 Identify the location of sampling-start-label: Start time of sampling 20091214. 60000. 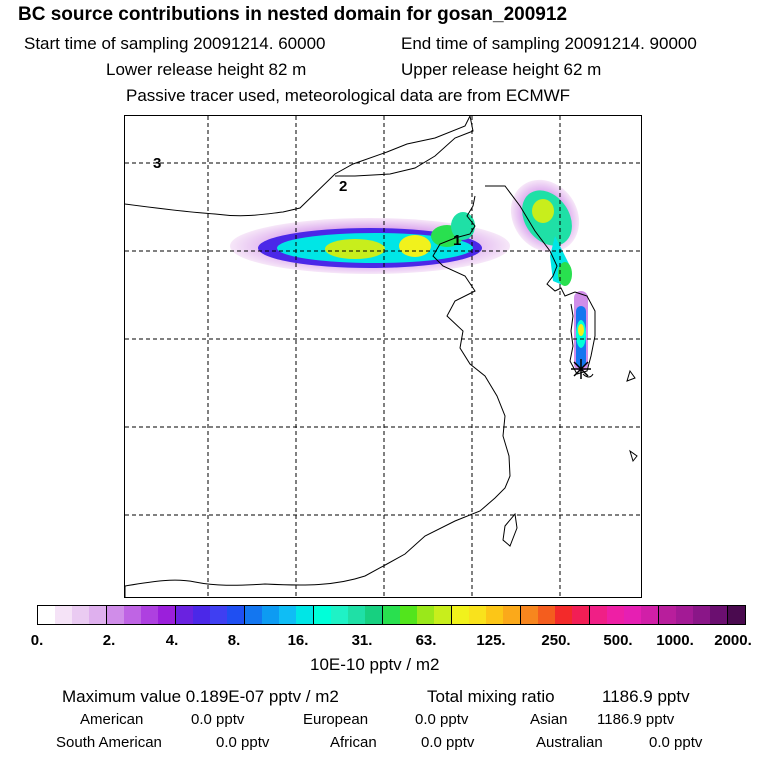
(175, 43).